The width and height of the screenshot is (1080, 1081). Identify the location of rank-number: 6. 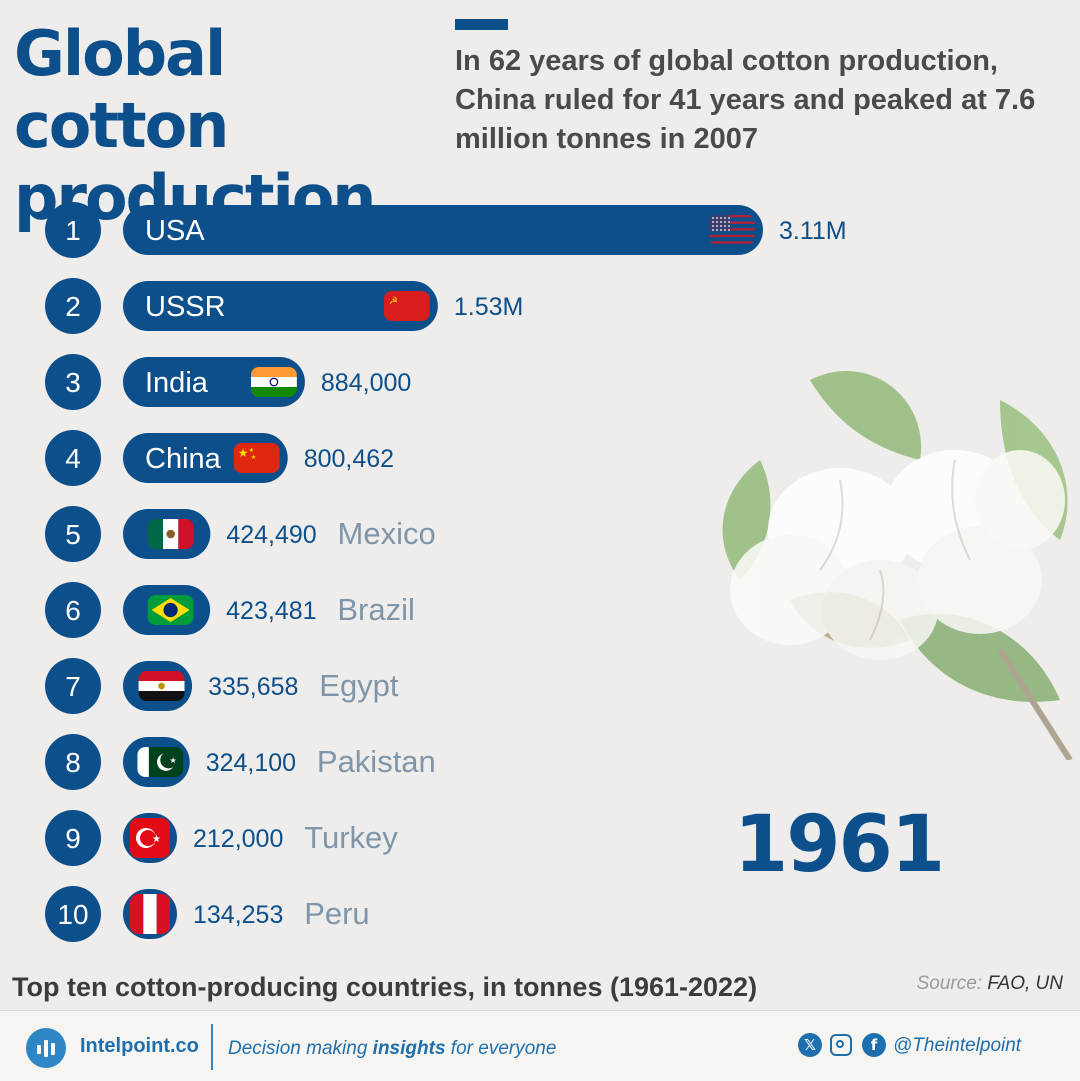
(73, 610).